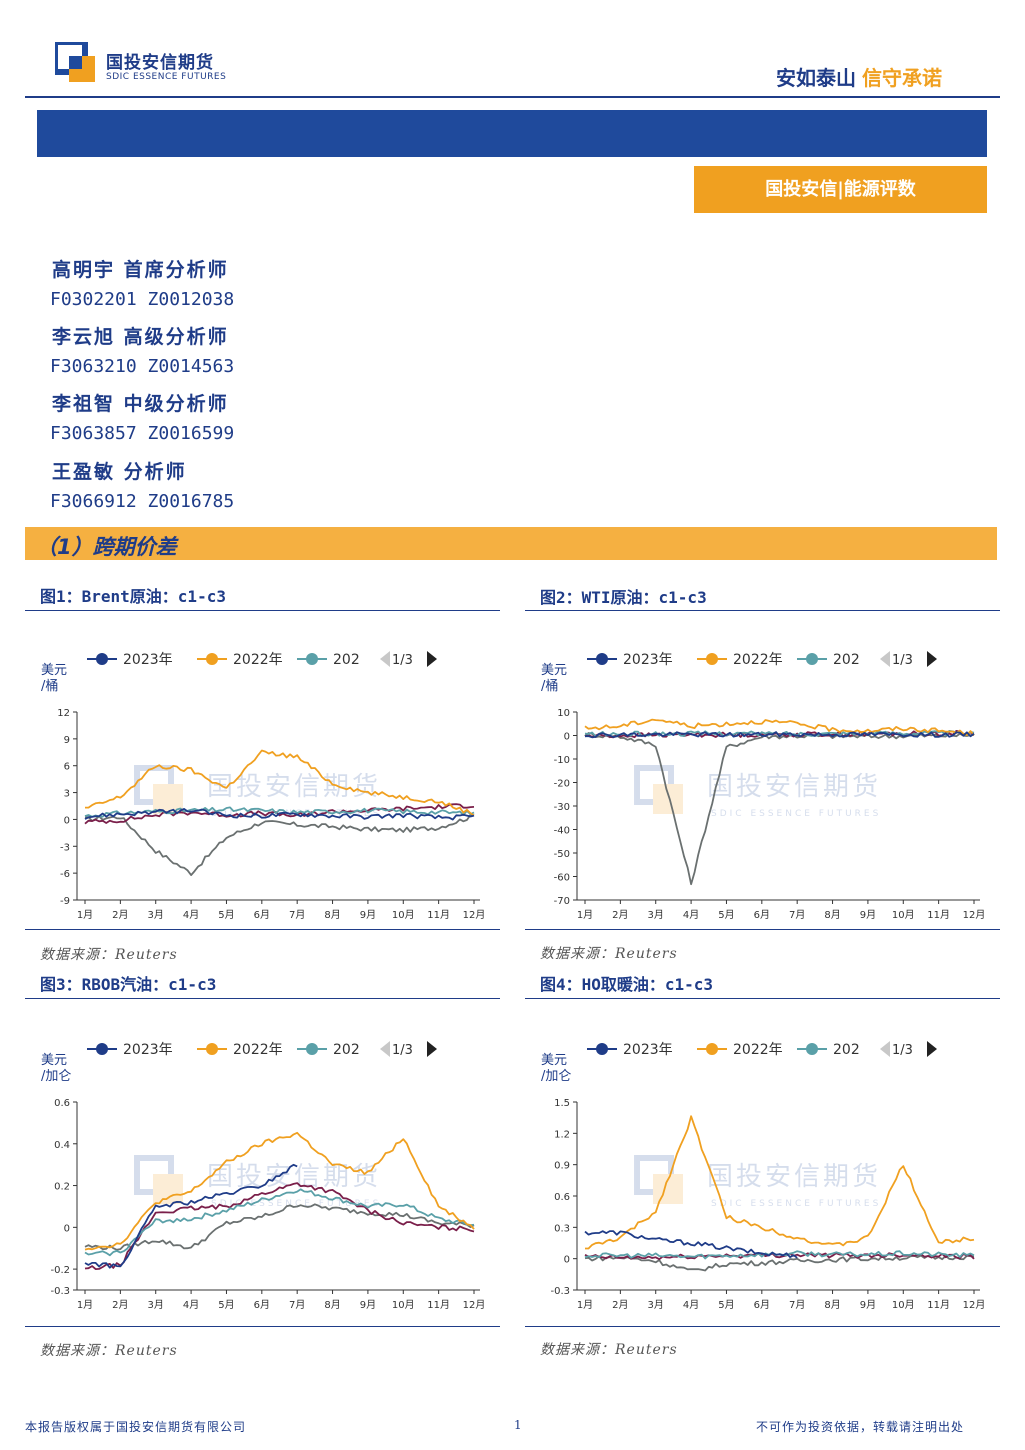 Image resolution: width=1025 pixels, height=1450 pixels. Describe the element at coordinates (627, 984) in the screenshot. I see `figure-title: 图4：HO取暖油：c1-c3` at that location.